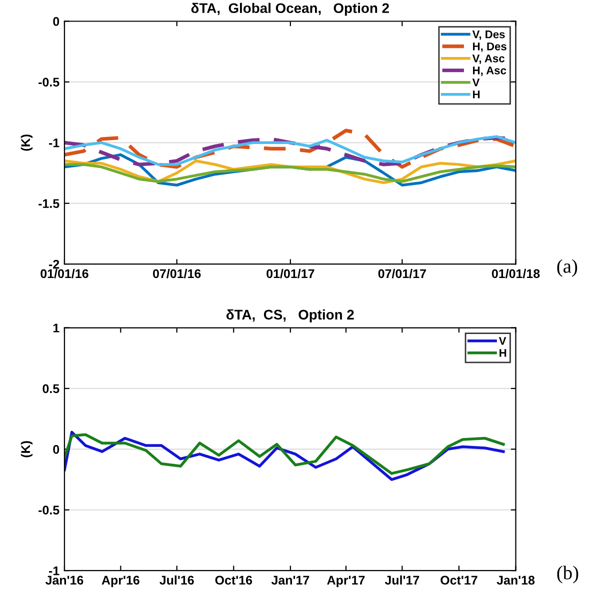  I want to click on x-tick-label: Jan'18, so click(515, 580).